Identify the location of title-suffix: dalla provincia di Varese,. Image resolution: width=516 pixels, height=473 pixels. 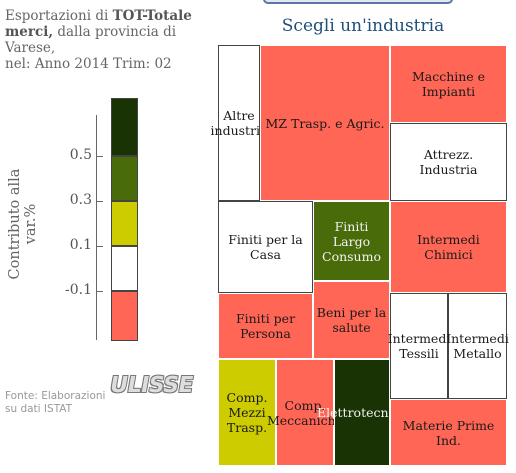
(91, 40).